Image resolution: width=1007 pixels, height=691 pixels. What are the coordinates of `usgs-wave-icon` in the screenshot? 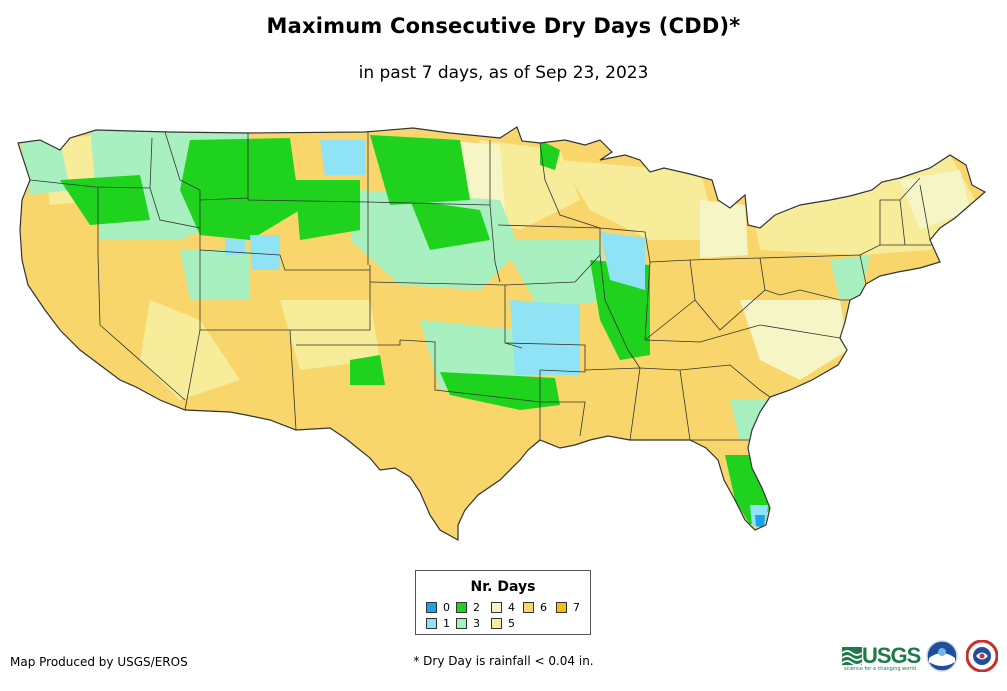 It's located at (852, 656).